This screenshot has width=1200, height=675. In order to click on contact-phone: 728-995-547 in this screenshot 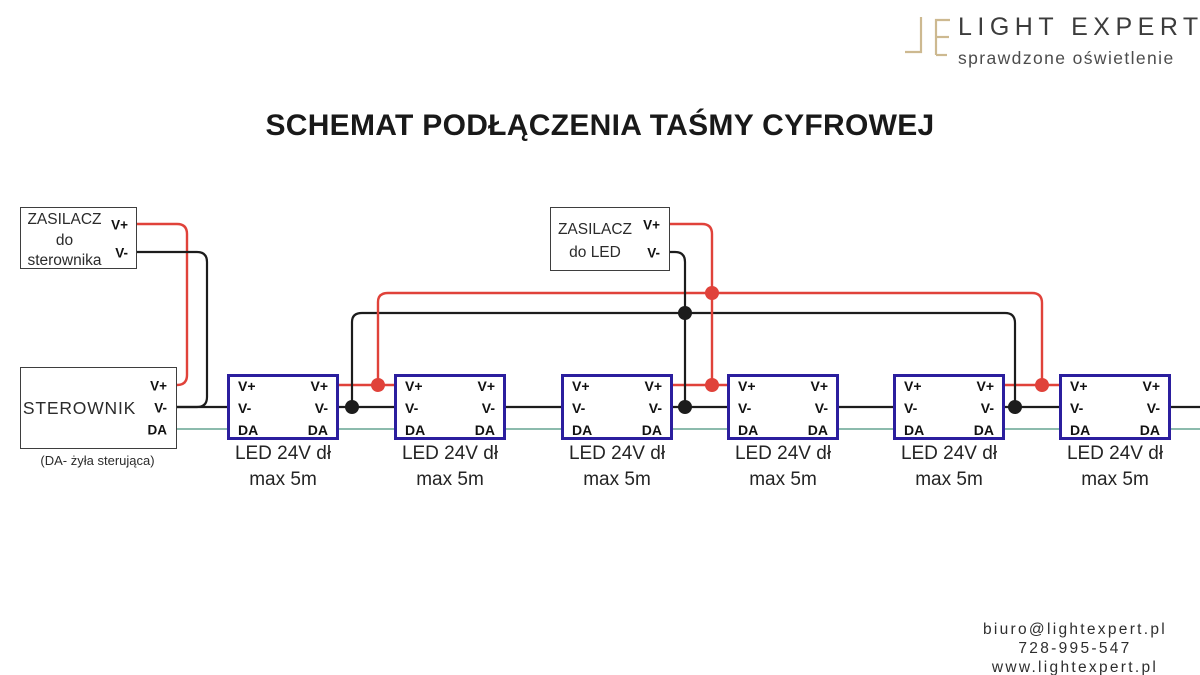, I will do `click(1075, 648)`.